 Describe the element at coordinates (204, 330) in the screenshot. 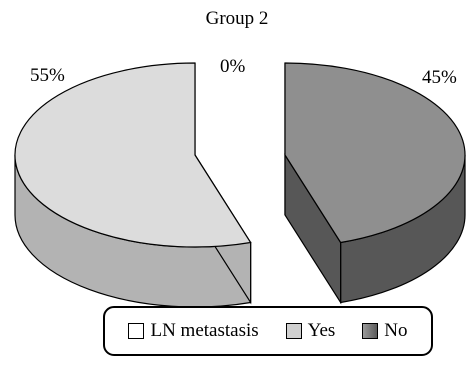

I see `legend-title-label: LN metastasis` at that location.